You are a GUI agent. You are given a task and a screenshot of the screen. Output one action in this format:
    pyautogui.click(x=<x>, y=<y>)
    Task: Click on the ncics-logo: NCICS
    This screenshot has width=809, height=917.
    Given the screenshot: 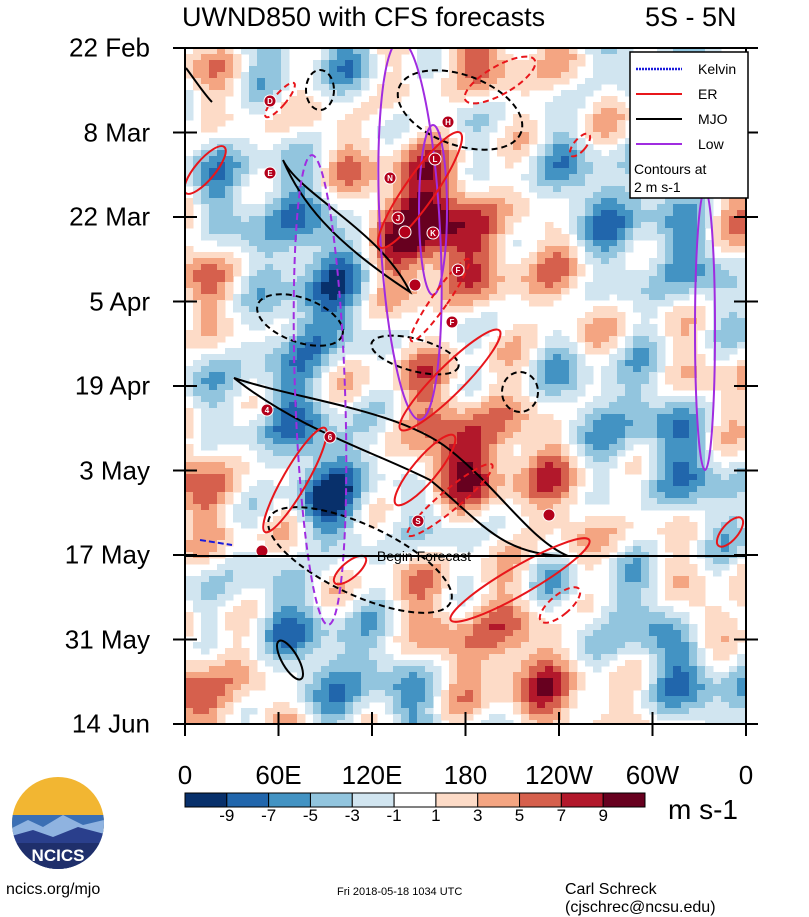 What is the action you would take?
    pyautogui.click(x=58, y=822)
    